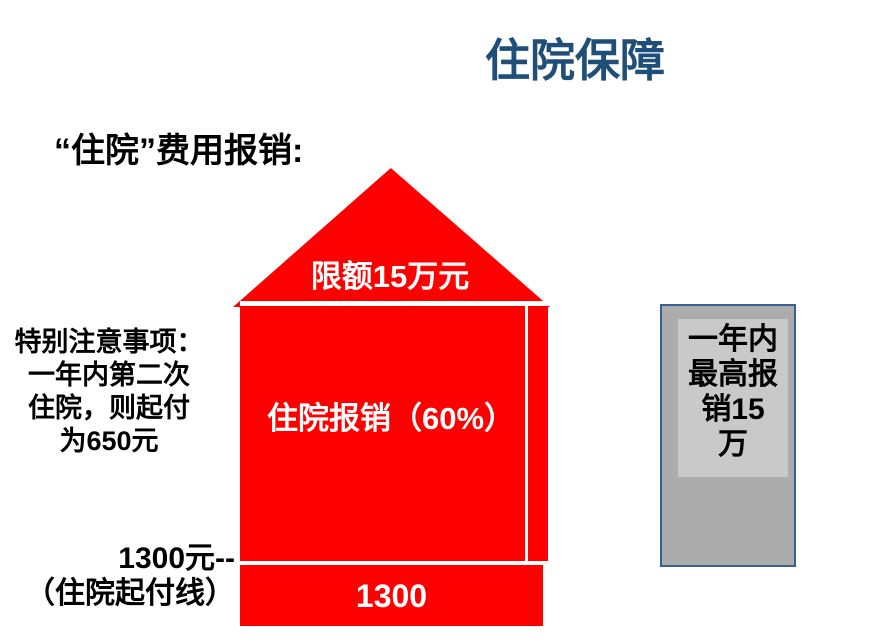 This screenshot has width=887, height=643. I want to click on deductible-line-label: 1300元-- （住院起付线）, so click(130, 576).